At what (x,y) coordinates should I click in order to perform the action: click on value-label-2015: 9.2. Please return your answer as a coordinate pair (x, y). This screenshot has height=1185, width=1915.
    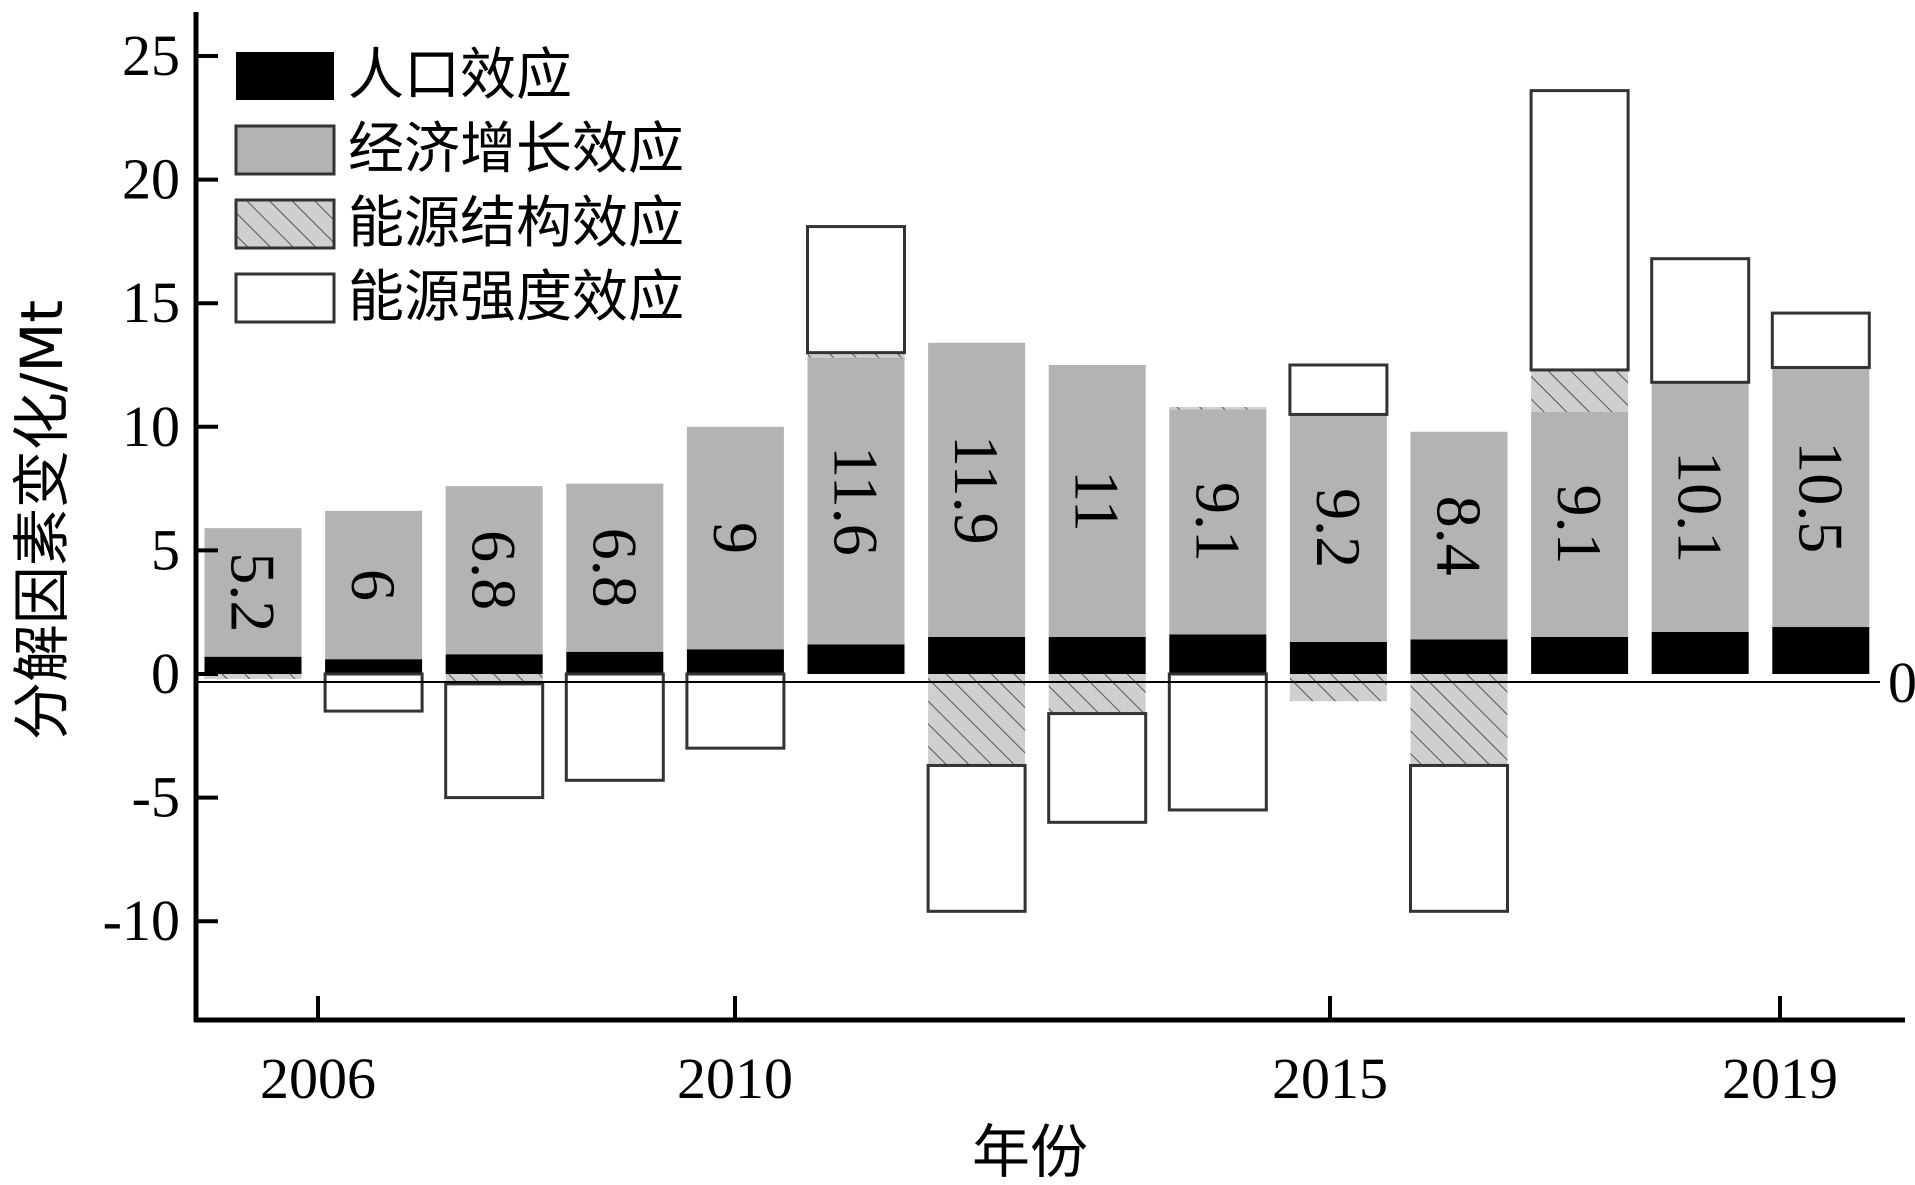
    Looking at the image, I should click on (1338, 528).